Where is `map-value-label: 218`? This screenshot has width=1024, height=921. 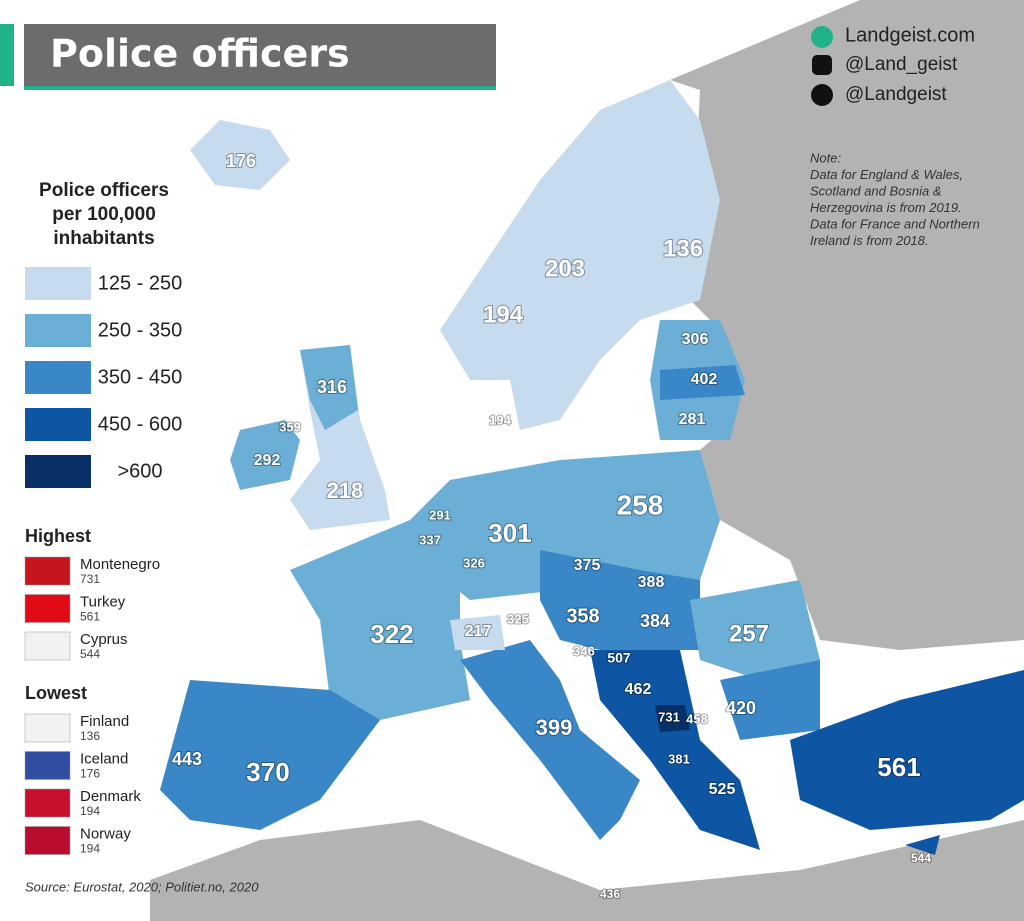 map-value-label: 218 is located at coordinates (345, 490).